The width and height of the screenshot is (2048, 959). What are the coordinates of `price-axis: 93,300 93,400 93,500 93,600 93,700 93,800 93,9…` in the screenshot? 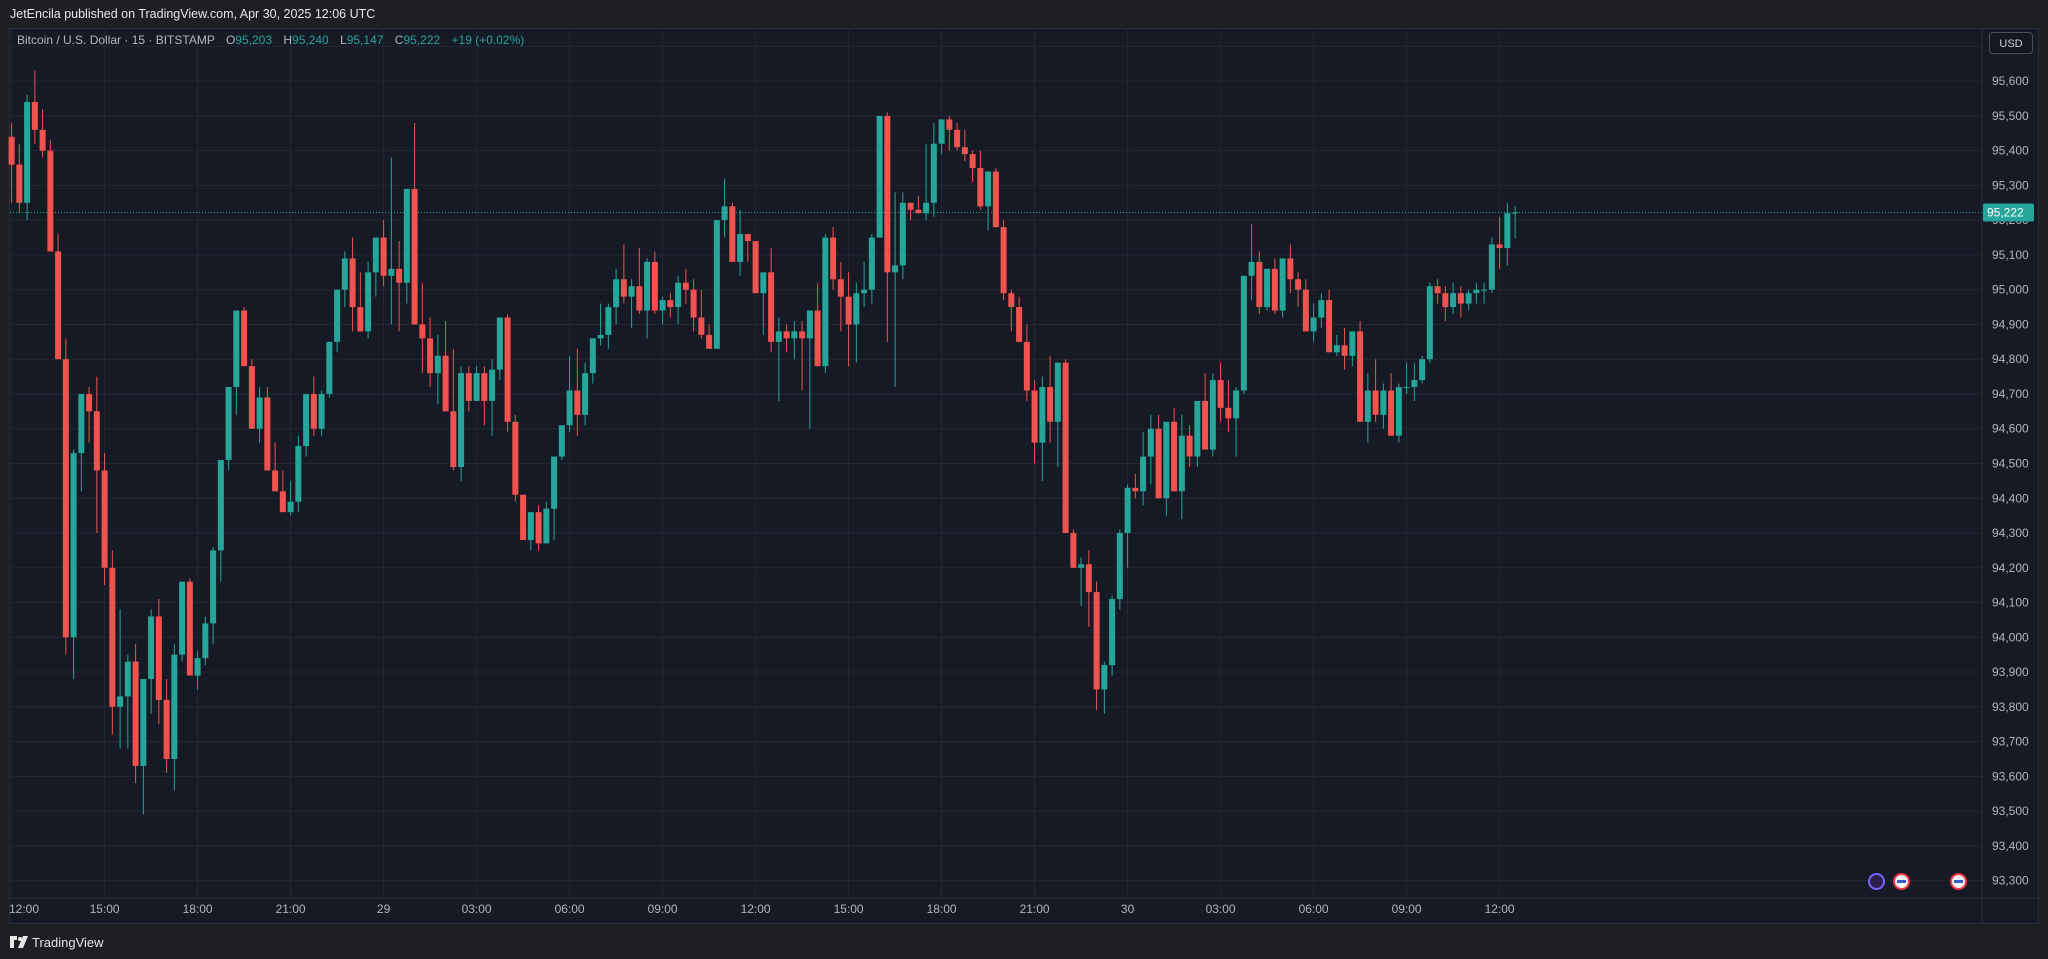 It's located at (2005, 476).